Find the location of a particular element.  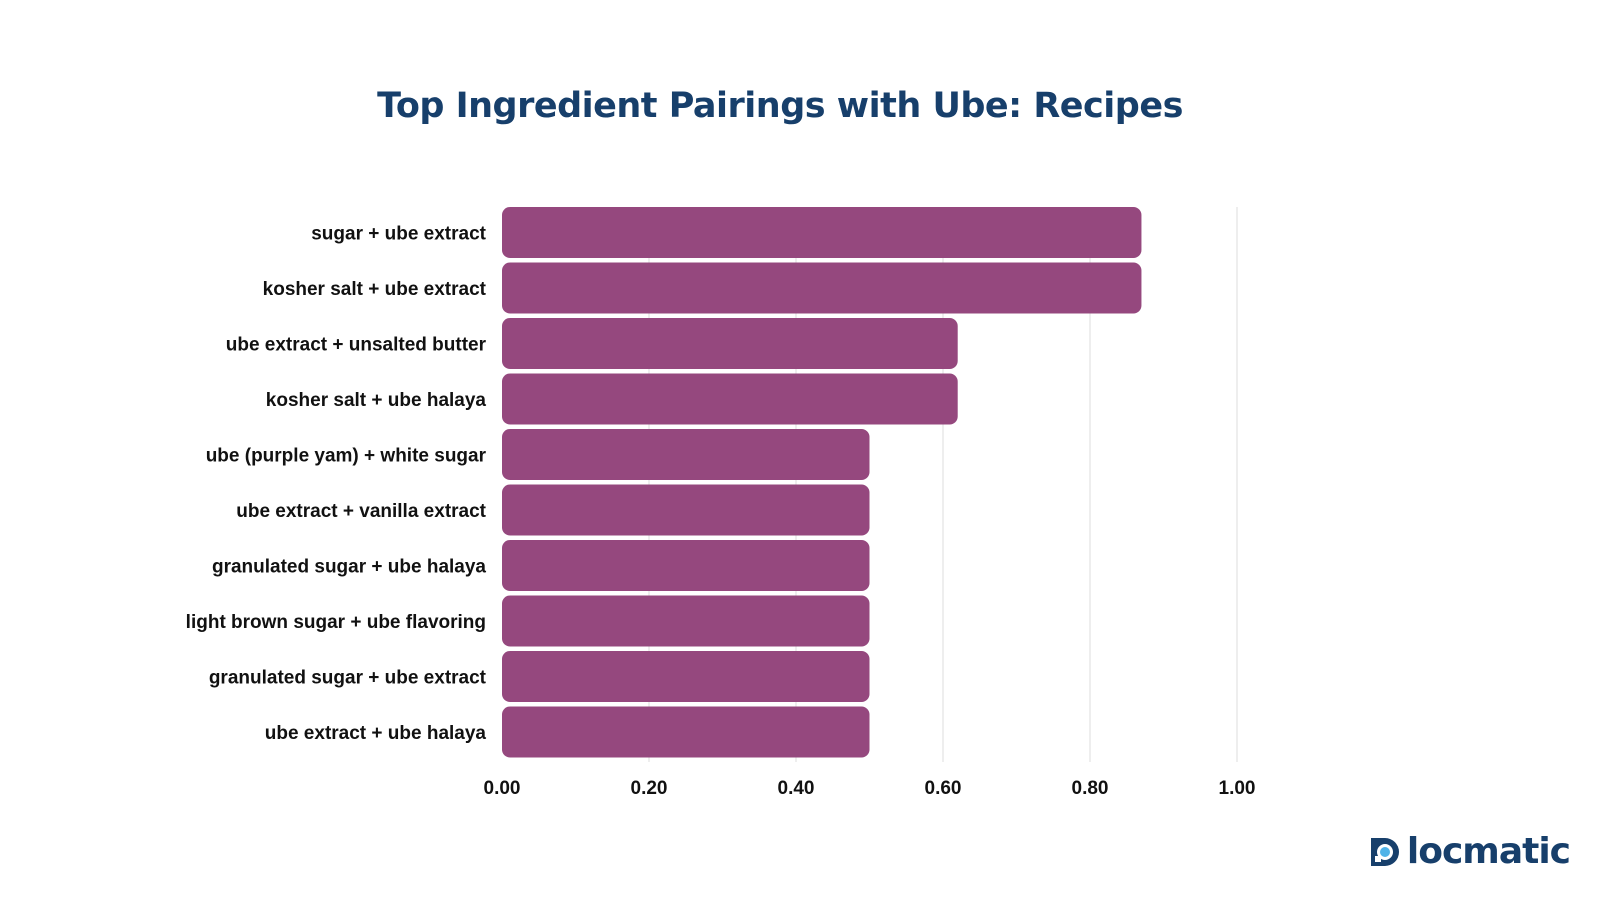

x-tick-label: 0.80 is located at coordinates (1090, 788).